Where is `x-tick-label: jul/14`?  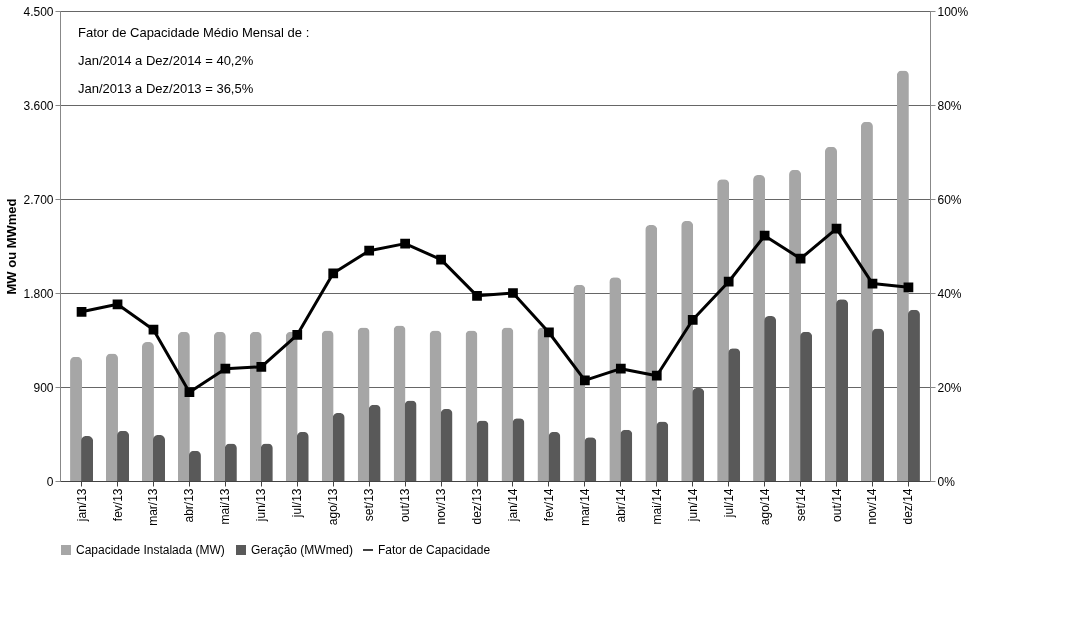 x-tick-label: jul/14 is located at coordinates (728, 503).